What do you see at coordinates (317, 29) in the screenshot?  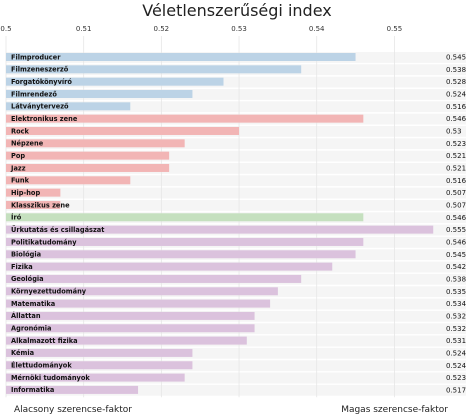 I see `x-tick-label: 0.54` at bounding box center [317, 29].